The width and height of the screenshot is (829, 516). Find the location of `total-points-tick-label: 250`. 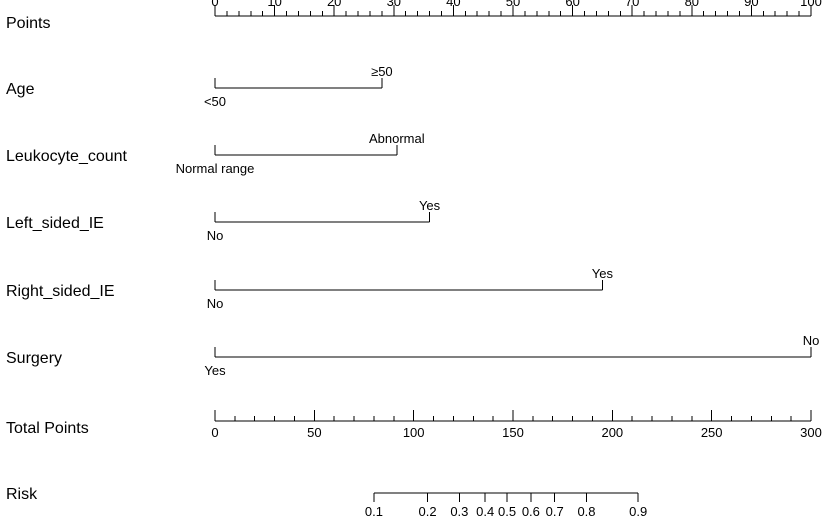

total-points-tick-label: 250 is located at coordinates (712, 432).